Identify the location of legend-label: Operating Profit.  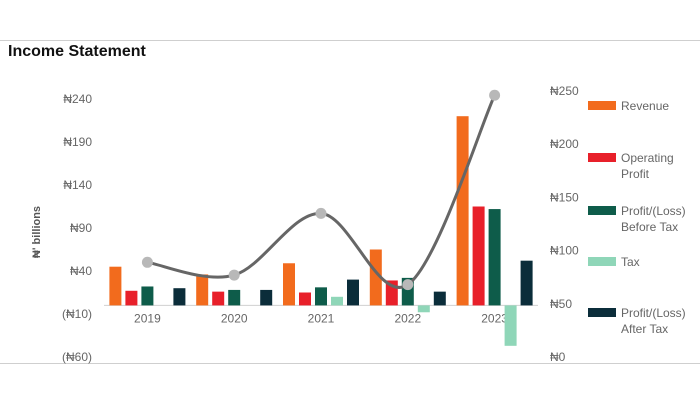
(647, 166).